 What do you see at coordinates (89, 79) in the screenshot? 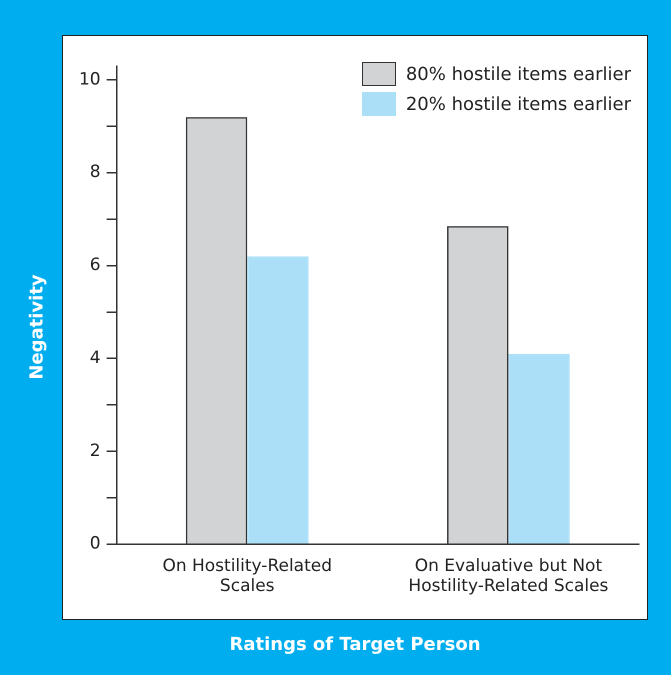
I see `y-tick-label: 10` at bounding box center [89, 79].